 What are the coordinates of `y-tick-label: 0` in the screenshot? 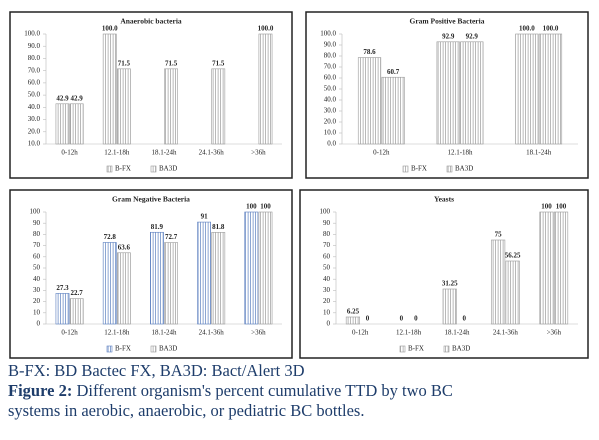 It's located at (329, 324).